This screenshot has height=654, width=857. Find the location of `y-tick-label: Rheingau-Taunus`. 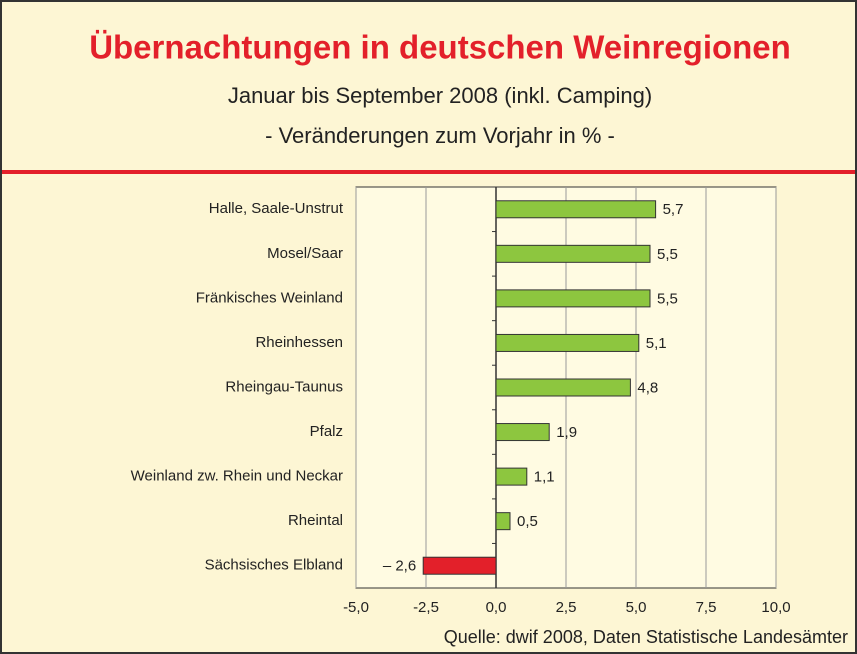

y-tick-label: Rheingau-Taunus is located at coordinates (284, 386).